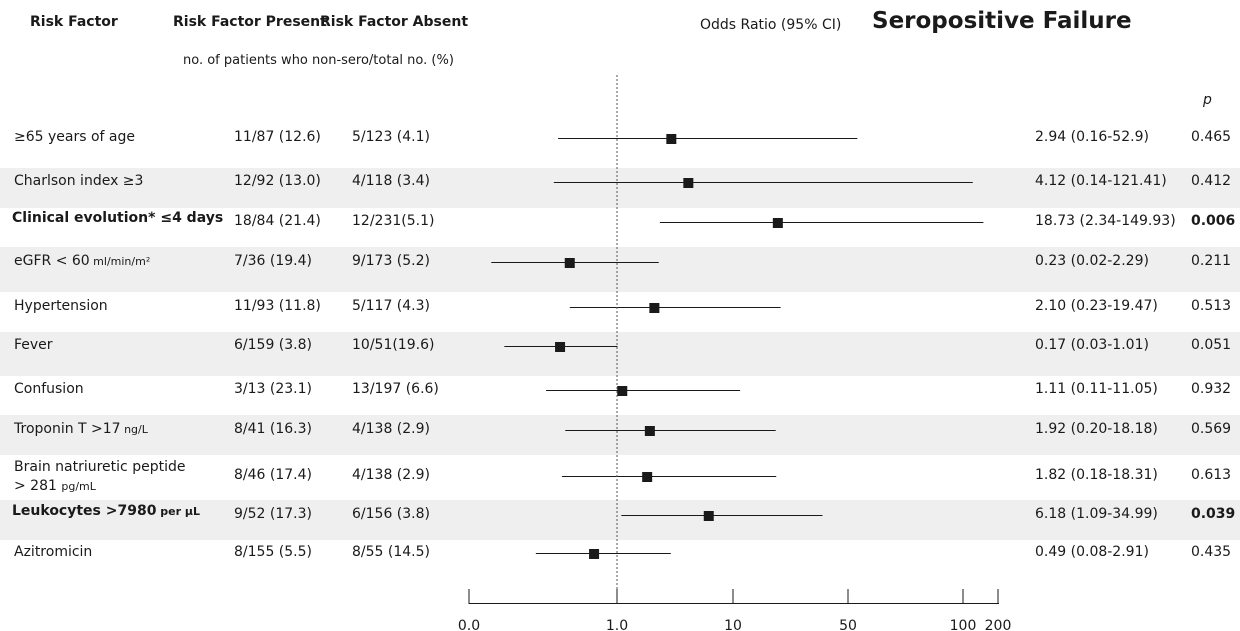  I want to click on row-label: Leukocytes >7980 per μL, so click(106, 511).